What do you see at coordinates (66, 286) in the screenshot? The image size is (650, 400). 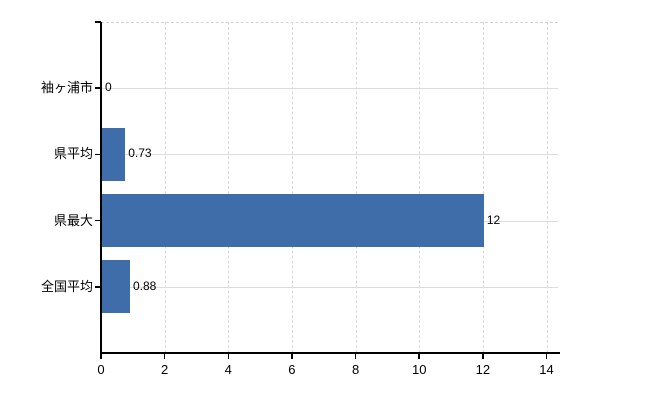 I see `category-label: 全国平均` at bounding box center [66, 286].